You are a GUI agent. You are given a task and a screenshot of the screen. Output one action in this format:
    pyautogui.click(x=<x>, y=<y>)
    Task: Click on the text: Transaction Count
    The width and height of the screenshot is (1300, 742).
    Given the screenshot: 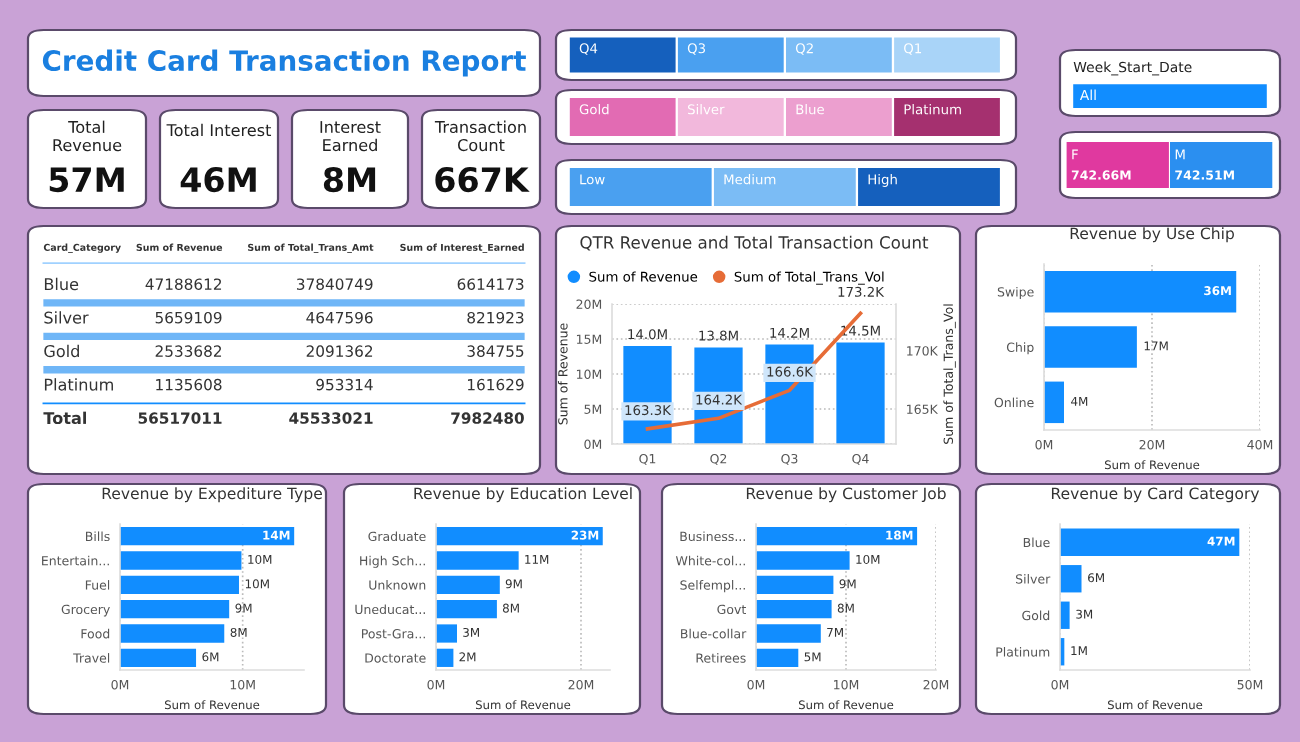 What is the action you would take?
    pyautogui.click(x=480, y=136)
    